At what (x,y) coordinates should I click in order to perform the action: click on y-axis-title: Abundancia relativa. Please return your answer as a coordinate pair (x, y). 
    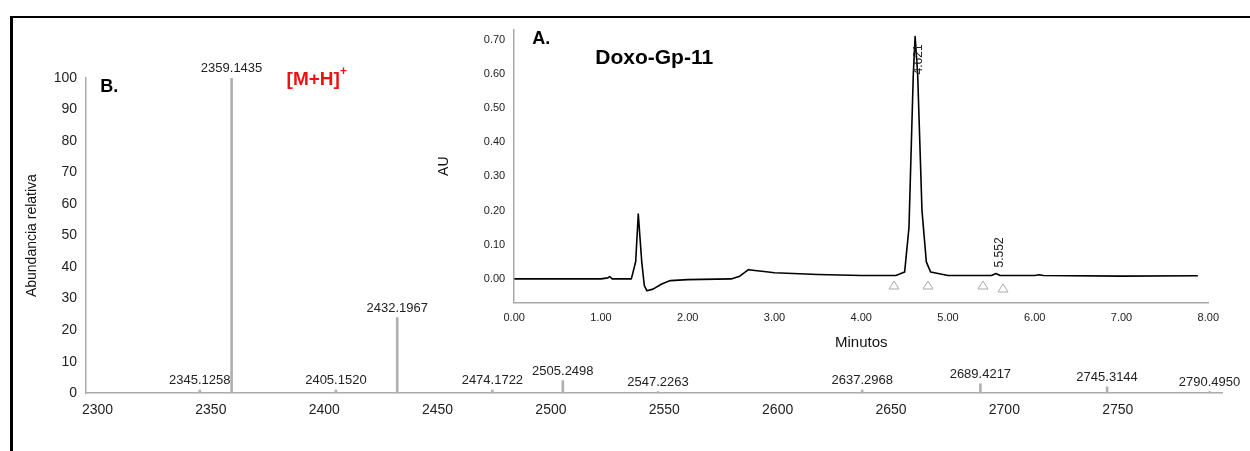
    Looking at the image, I should click on (31, 235).